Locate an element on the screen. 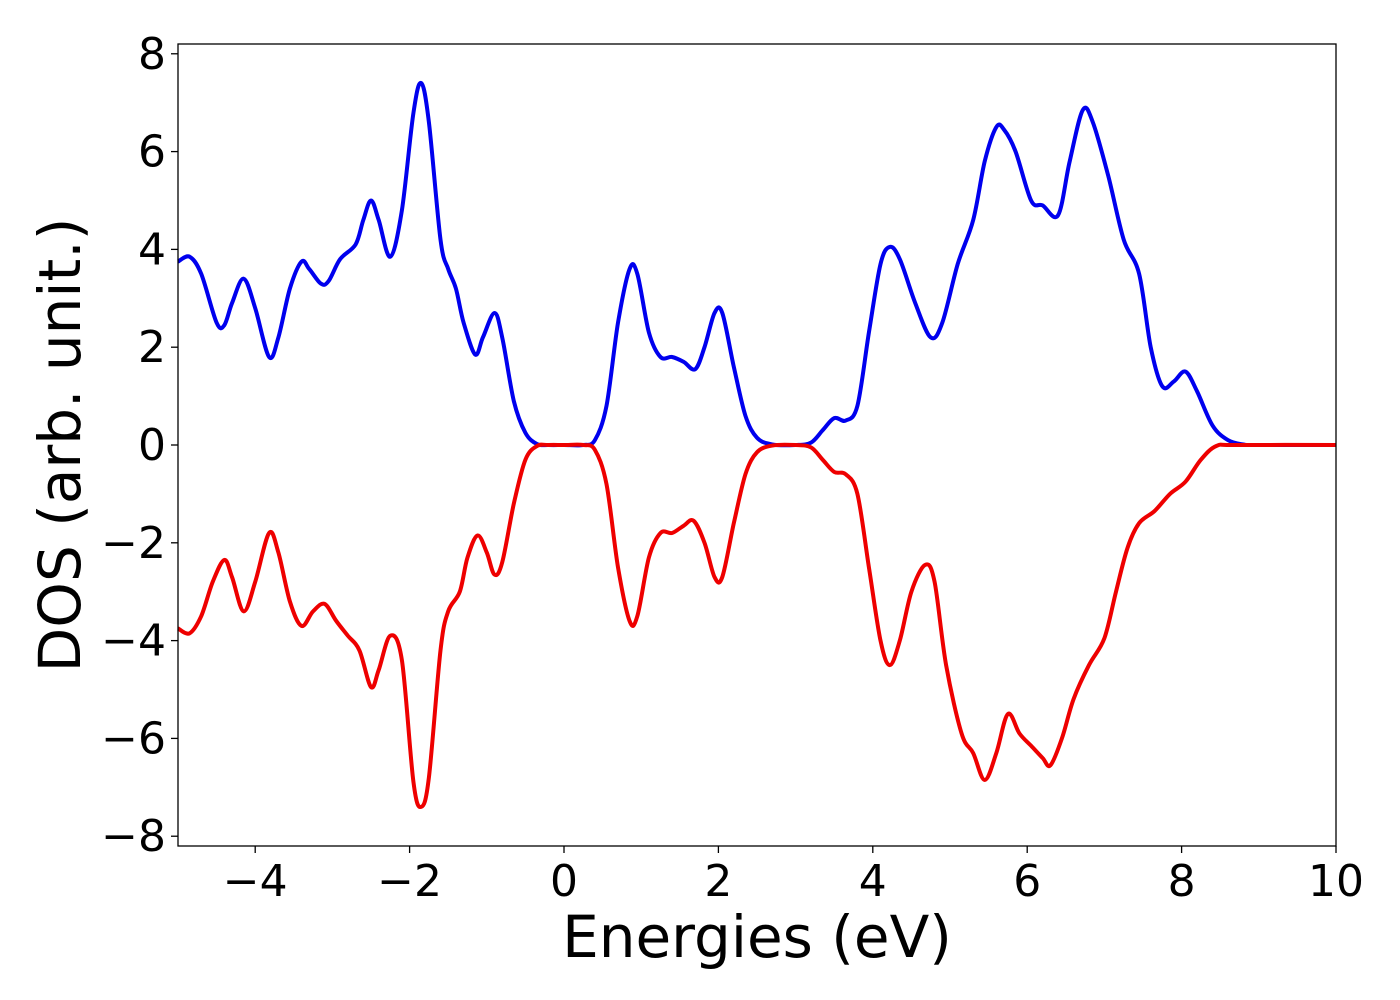 This screenshot has width=1400, height=1000. x-tick-label: 4 is located at coordinates (873, 881).